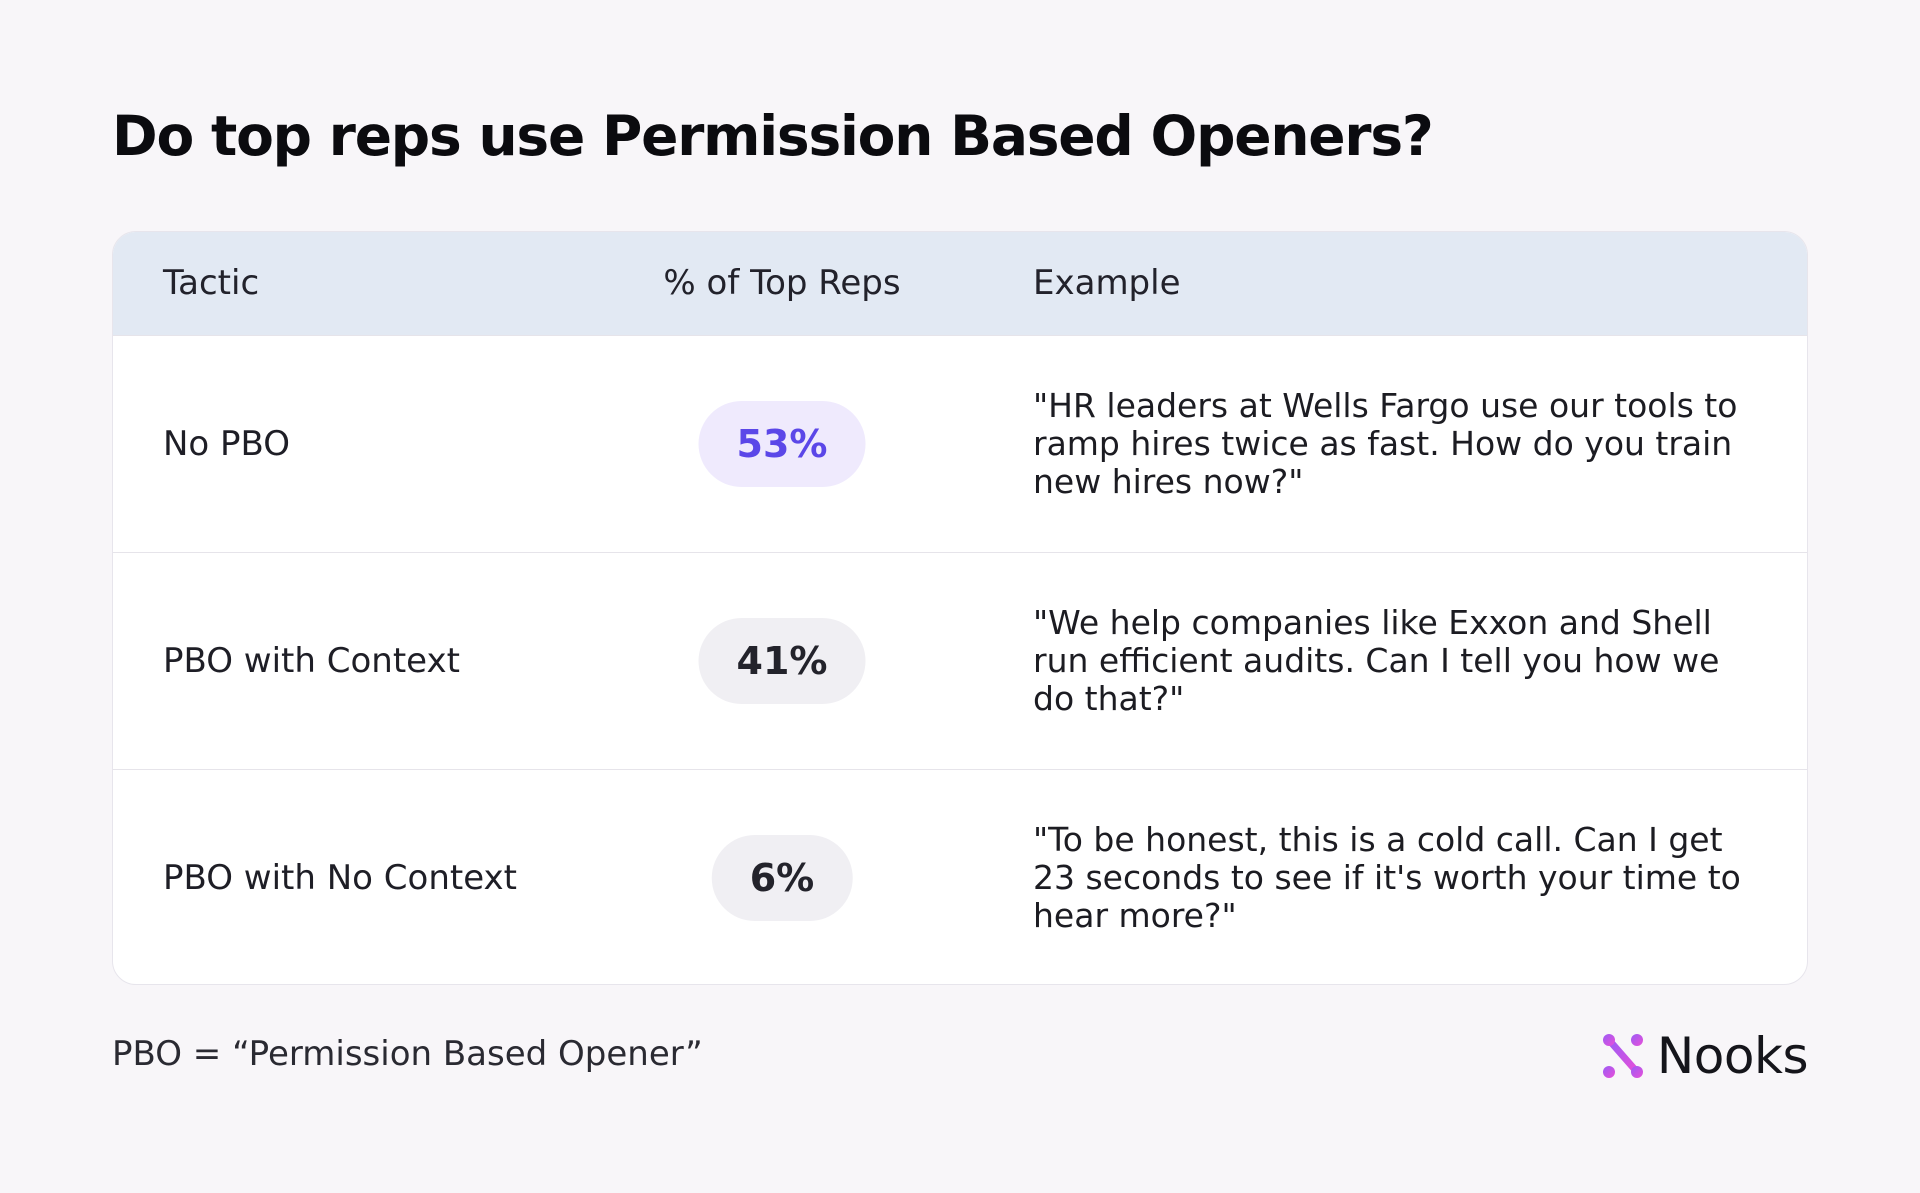  Describe the element at coordinates (1732, 1056) in the screenshot. I see `brand-name: Nooks` at that location.